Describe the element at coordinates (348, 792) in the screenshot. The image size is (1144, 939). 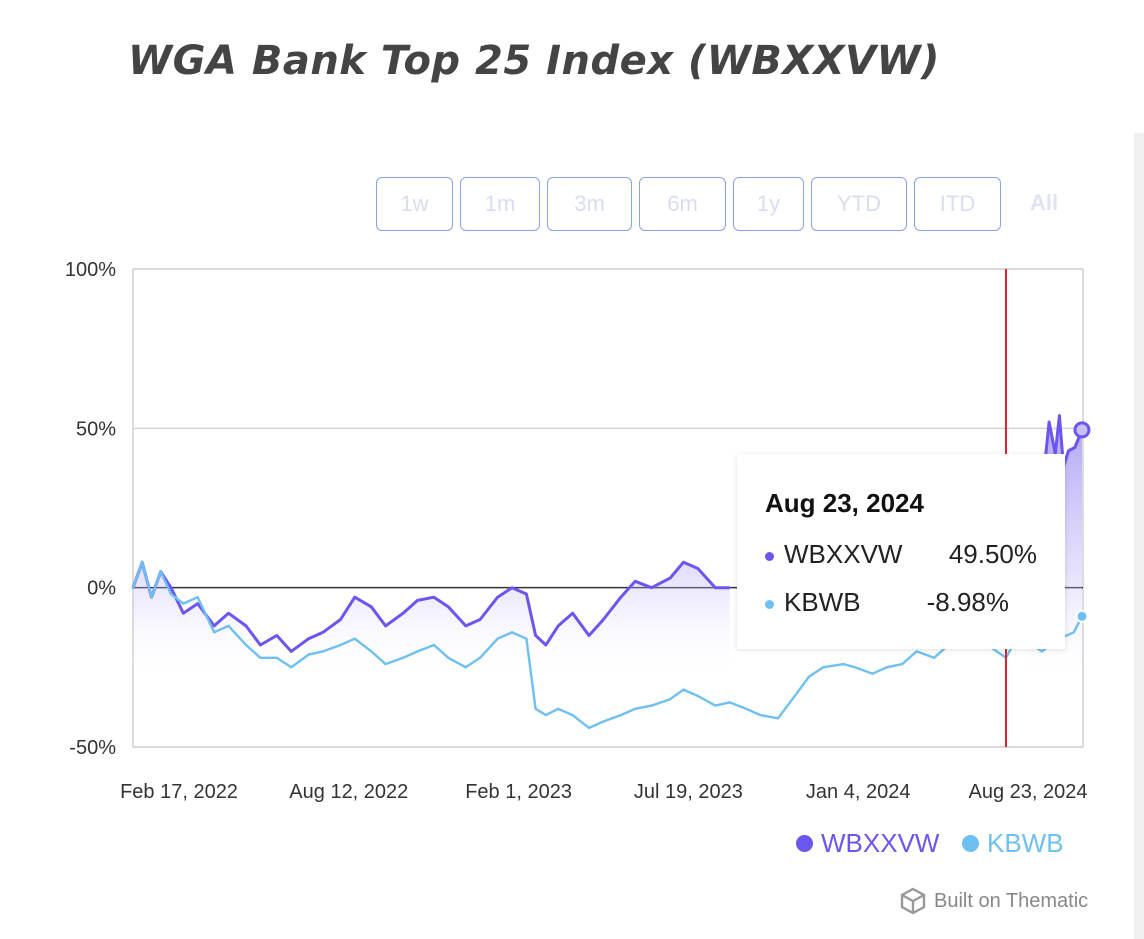
I see `x-tick-label: Aug 12, 2022` at that location.